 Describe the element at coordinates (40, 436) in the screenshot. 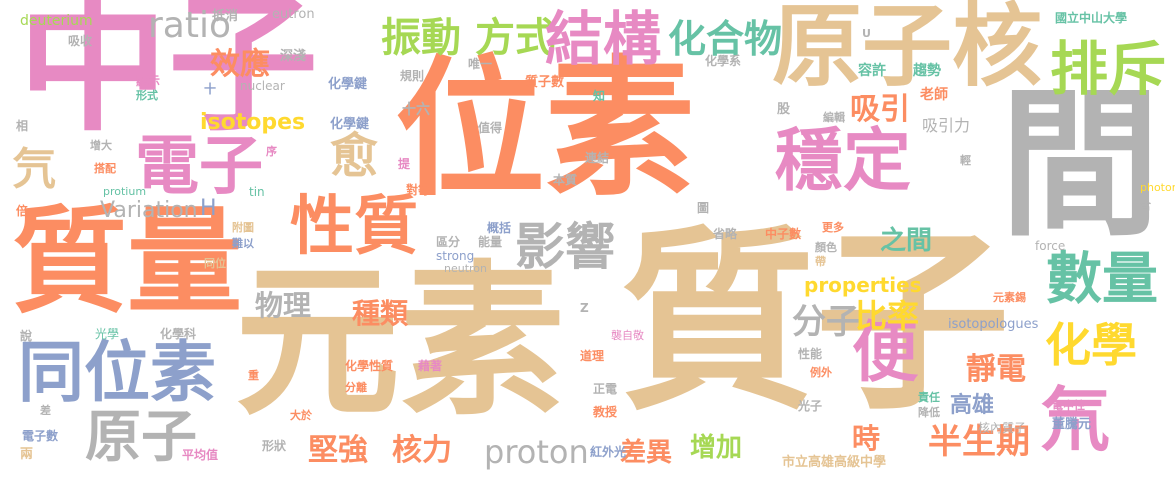

I see `word-pingjunzhi: 電子數` at that location.